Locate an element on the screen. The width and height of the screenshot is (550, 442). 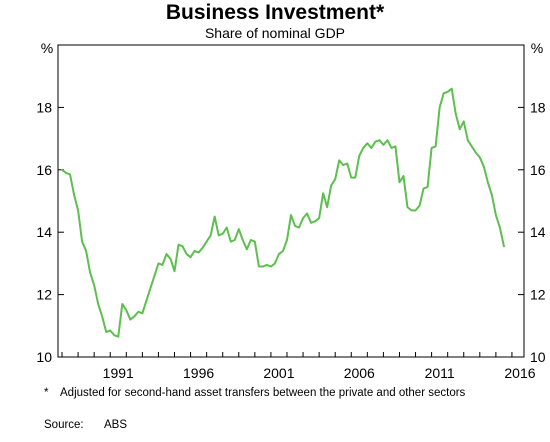
y-tick-label-left-14: 14 is located at coordinates (44, 232).